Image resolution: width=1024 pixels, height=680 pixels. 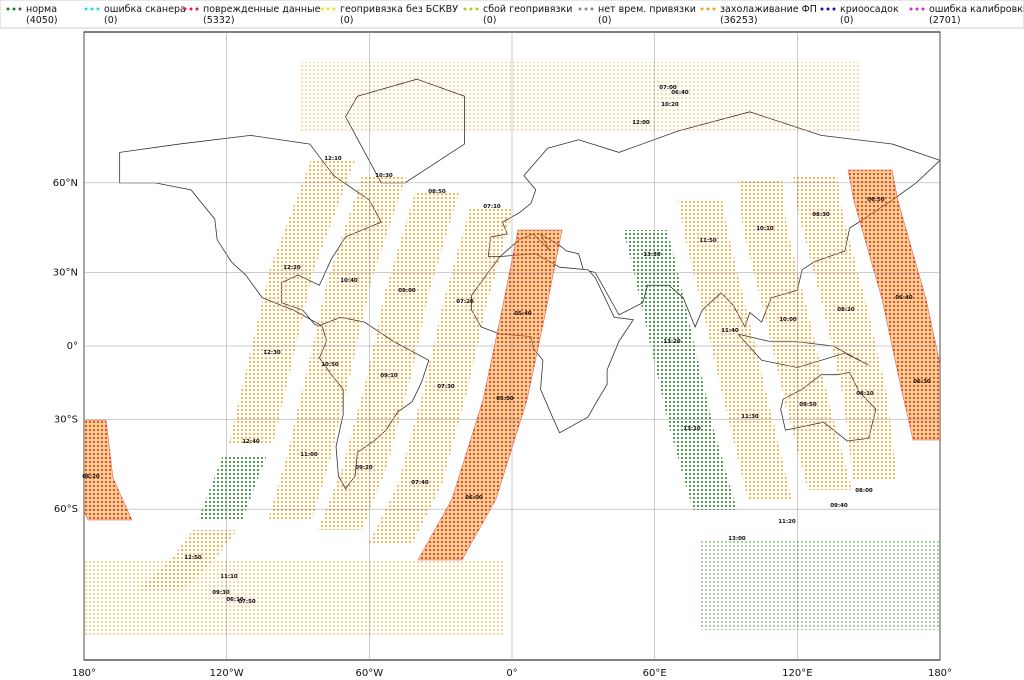 I want to click on legend-name: сбой геопривязки, so click(x=527, y=9).